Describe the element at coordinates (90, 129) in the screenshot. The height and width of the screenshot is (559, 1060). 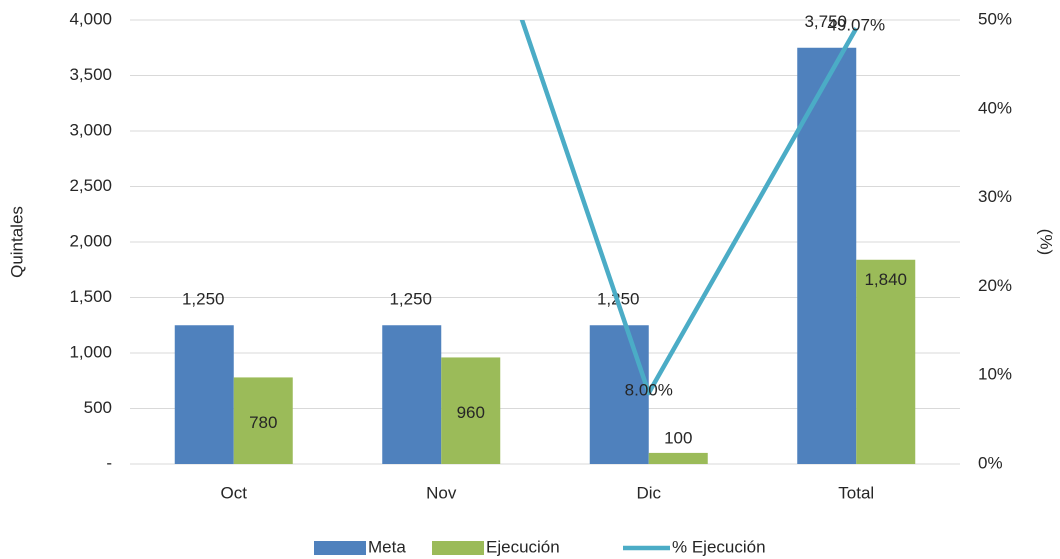
I see `y-tick-label: 3,000` at that location.